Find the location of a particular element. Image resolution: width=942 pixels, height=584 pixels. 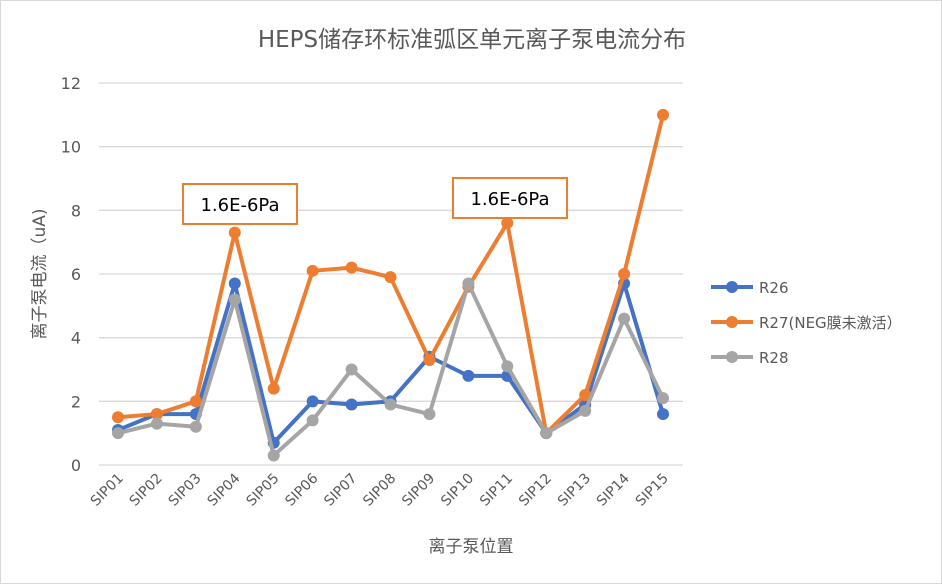

x-tick-label: SIP14 is located at coordinates (613, 489).